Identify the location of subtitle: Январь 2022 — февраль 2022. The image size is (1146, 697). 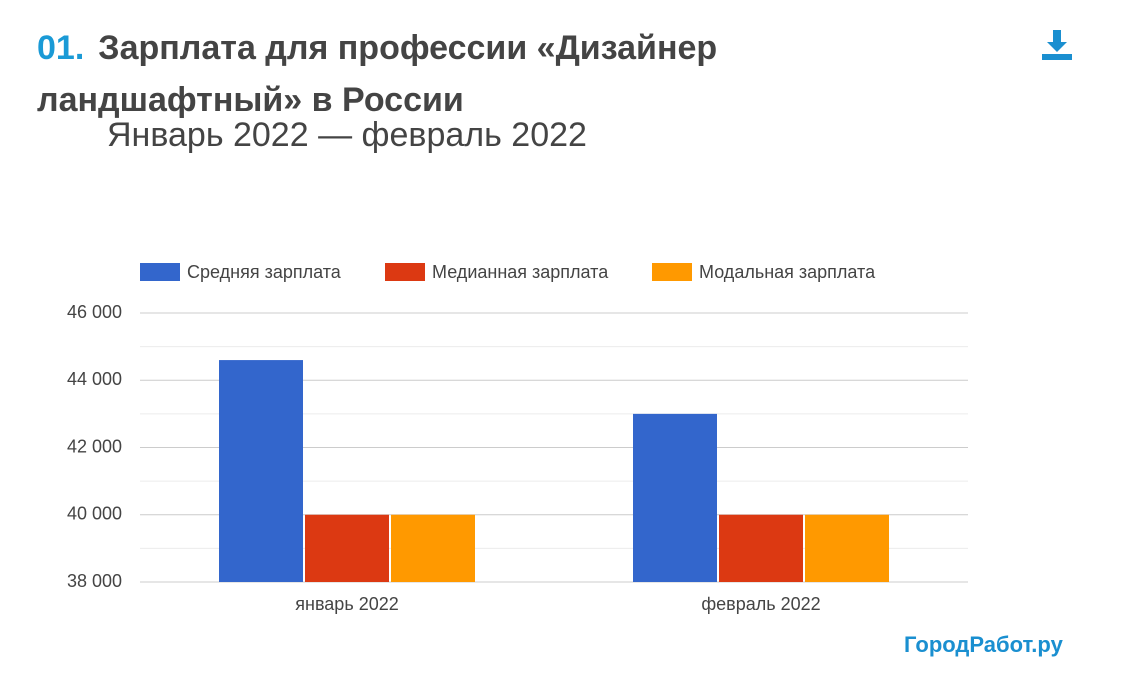
(347, 135).